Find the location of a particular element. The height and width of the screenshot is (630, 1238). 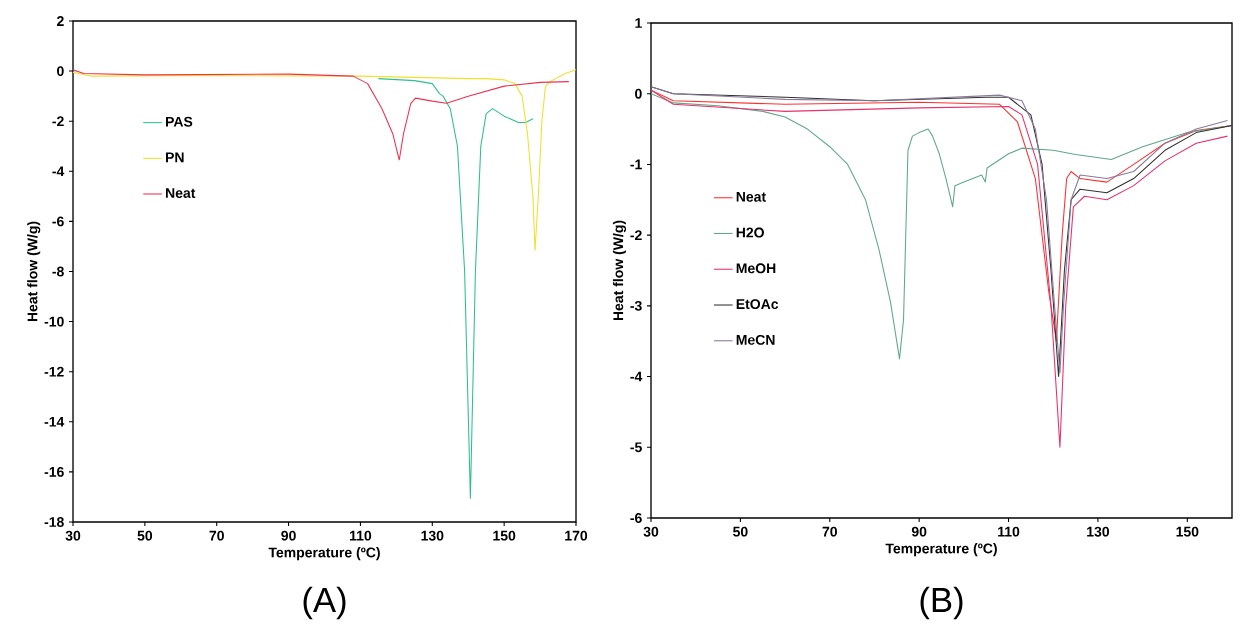

y-tick-label: -14 is located at coordinates (54, 421).